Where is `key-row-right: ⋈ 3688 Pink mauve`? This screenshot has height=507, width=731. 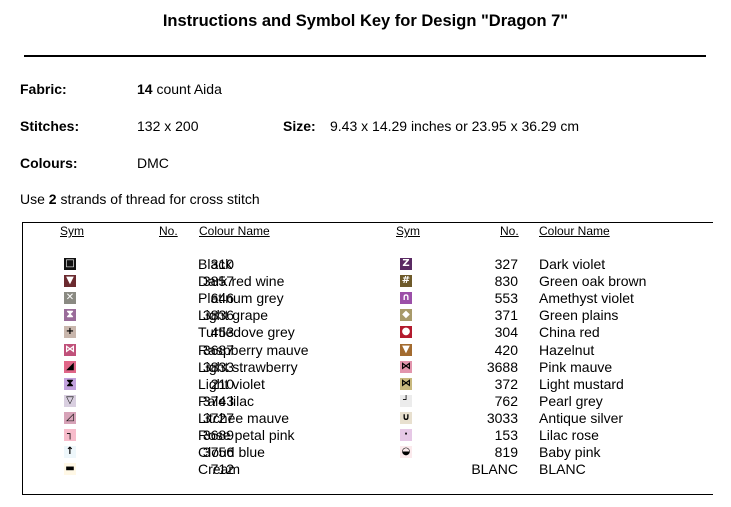 key-row-right: ⋈ 3688 Pink mauve is located at coordinates (365, 367).